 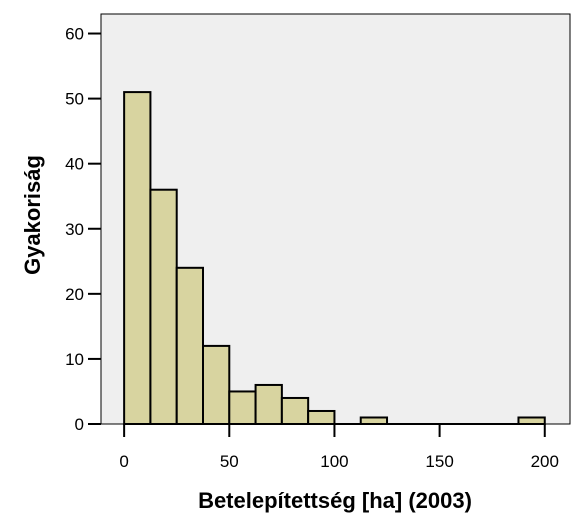 What do you see at coordinates (32, 215) in the screenshot?
I see `y-axis-title: Gyakoriság` at bounding box center [32, 215].